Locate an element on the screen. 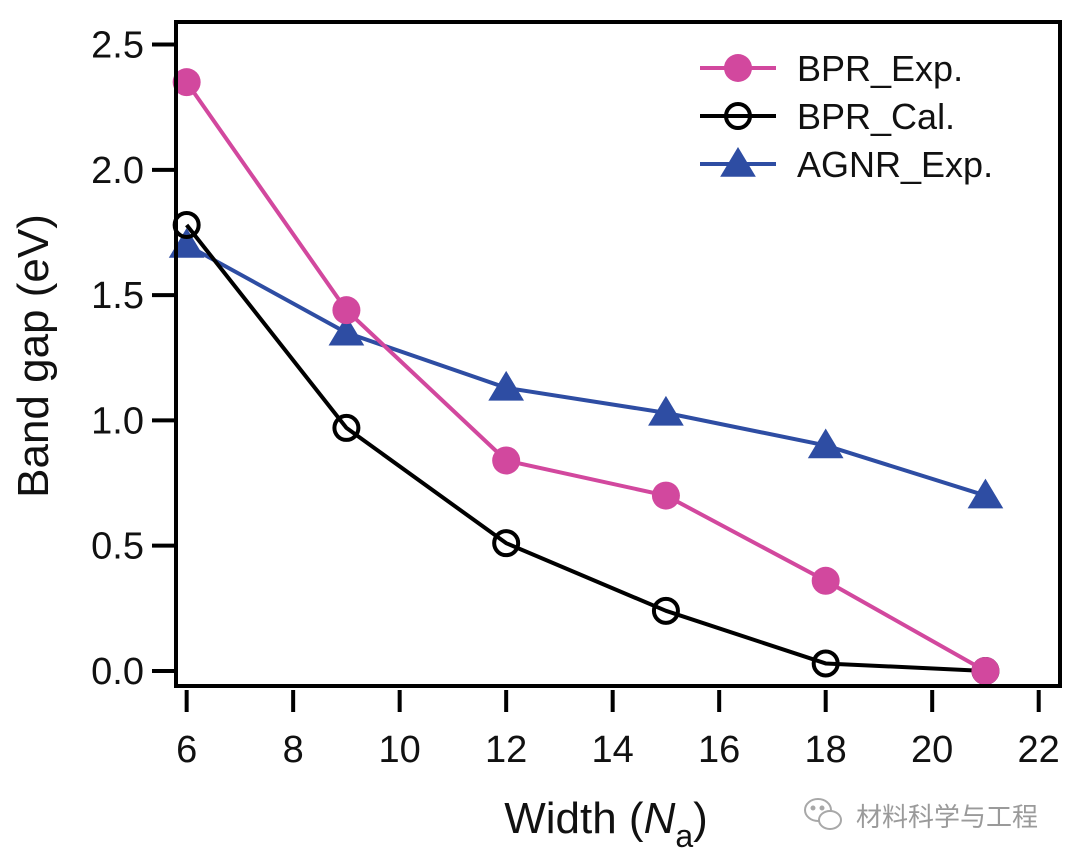 This screenshot has width=1080, height=863. x-tick-label: 6 is located at coordinates (186, 750).